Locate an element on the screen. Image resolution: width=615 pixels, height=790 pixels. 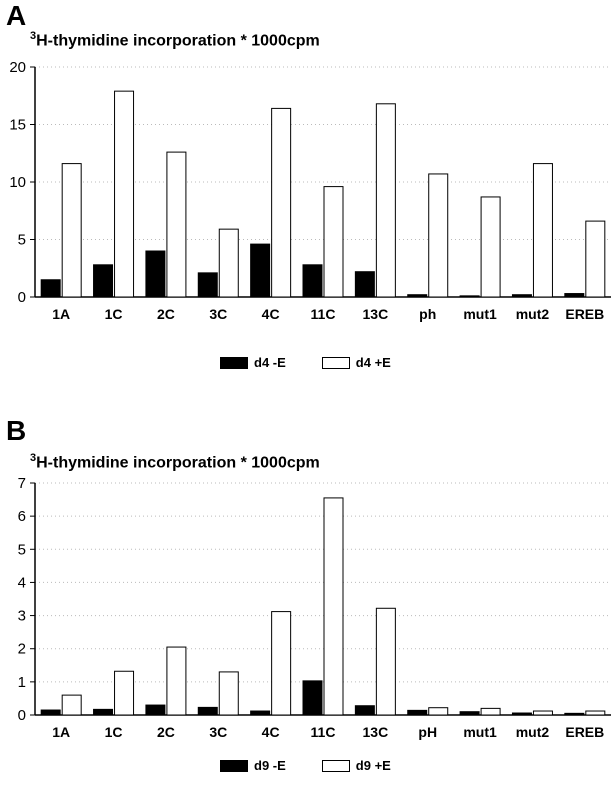
legend-label: d9 +E is located at coordinates (373, 765).